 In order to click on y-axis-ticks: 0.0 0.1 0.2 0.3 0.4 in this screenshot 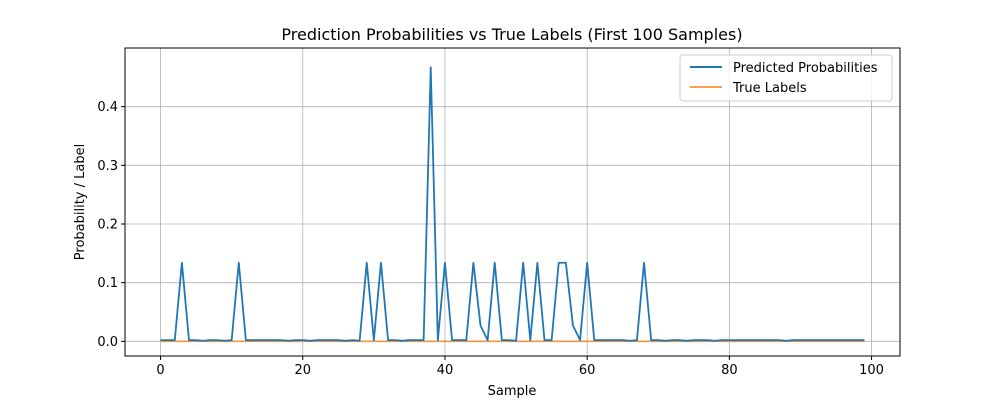, I will do `click(111, 225)`.